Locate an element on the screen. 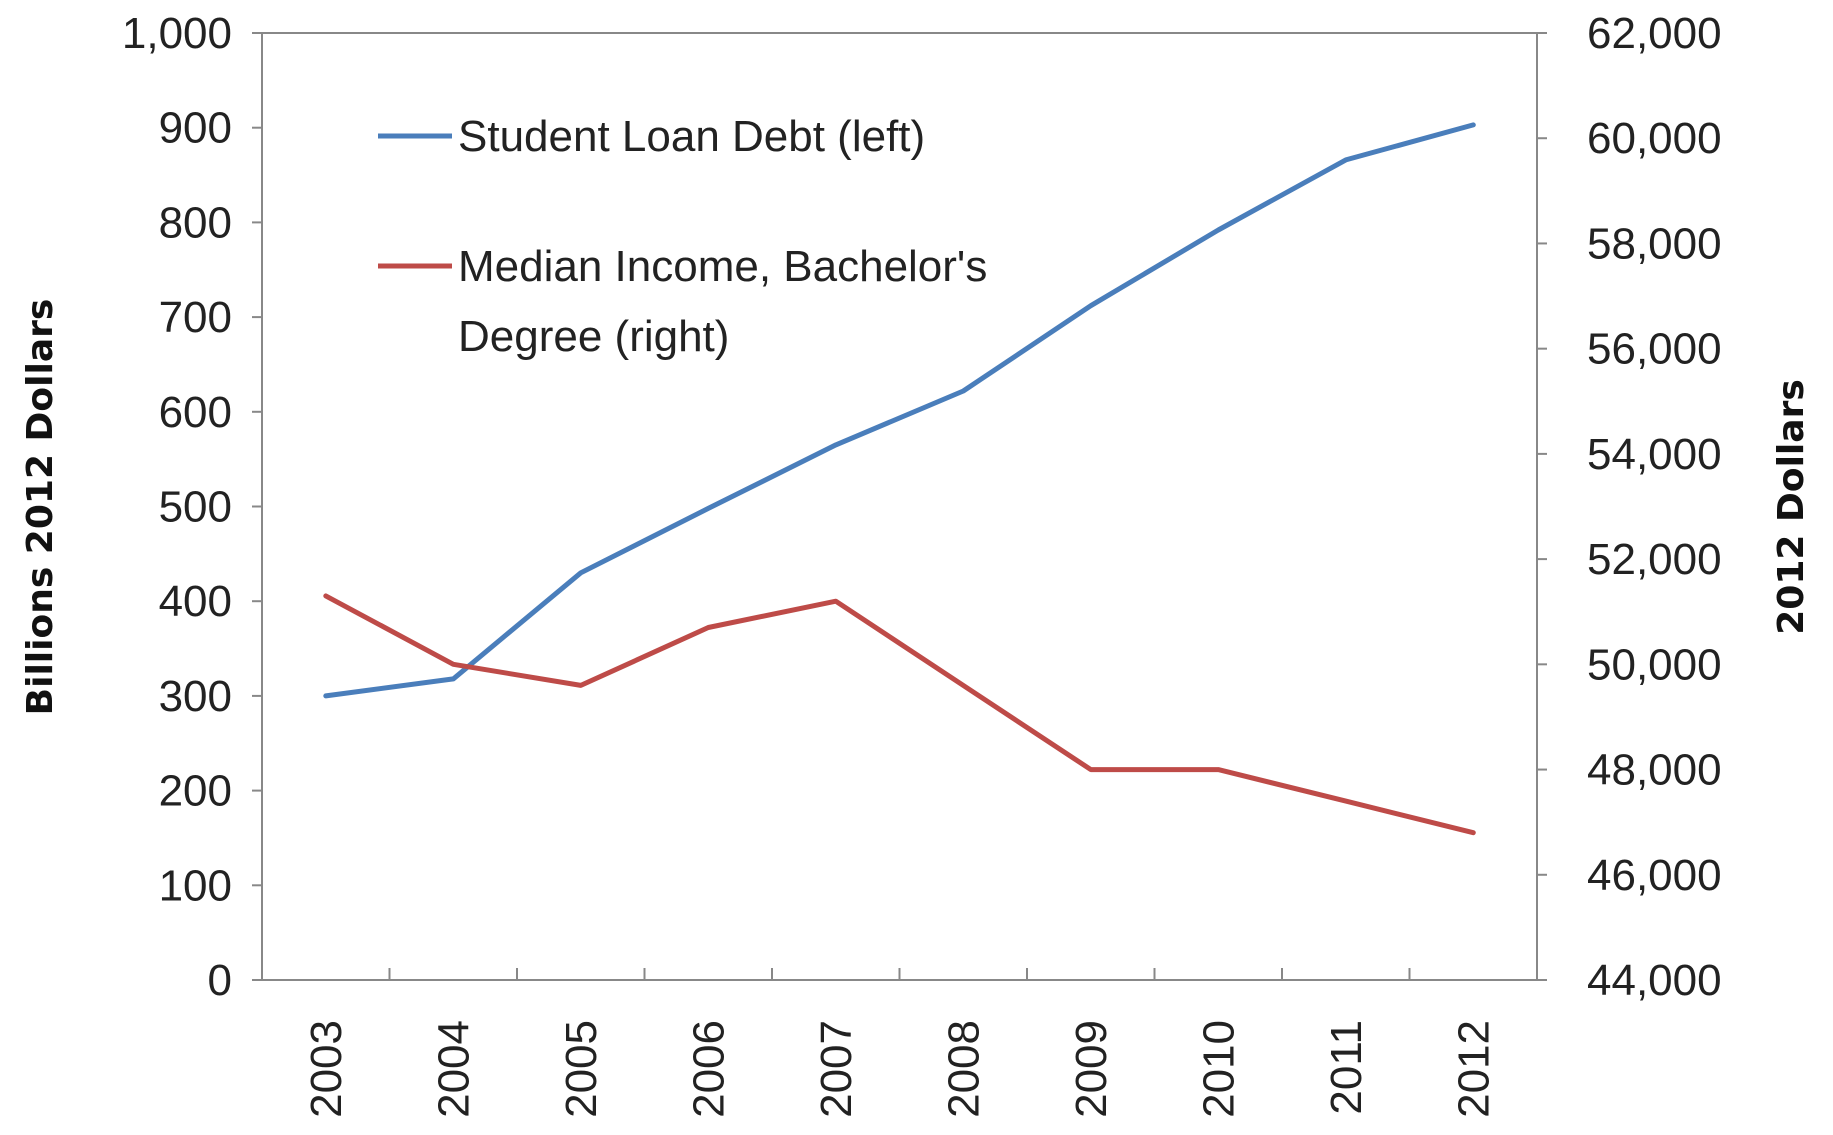  x-tick-label: 2009 is located at coordinates (1091, 1069).